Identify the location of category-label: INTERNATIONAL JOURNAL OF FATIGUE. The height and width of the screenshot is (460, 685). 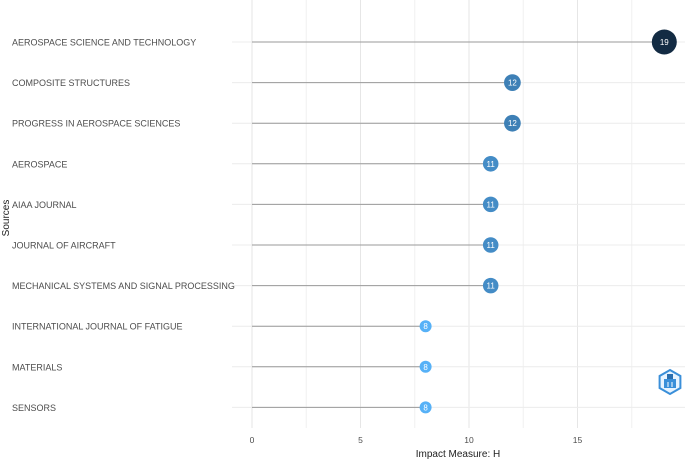
(97, 327).